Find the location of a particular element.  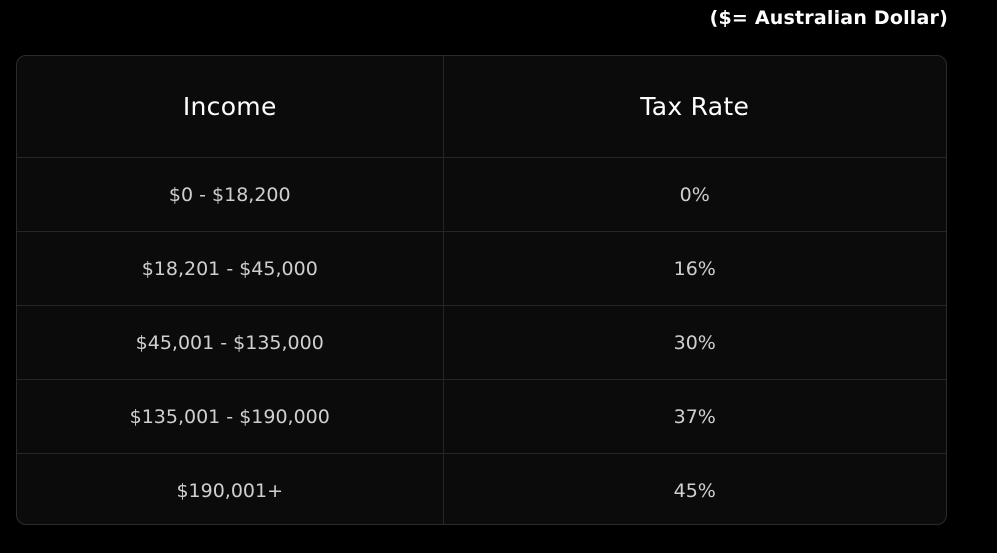

table-row: $190,001+ 45% is located at coordinates (481, 488).